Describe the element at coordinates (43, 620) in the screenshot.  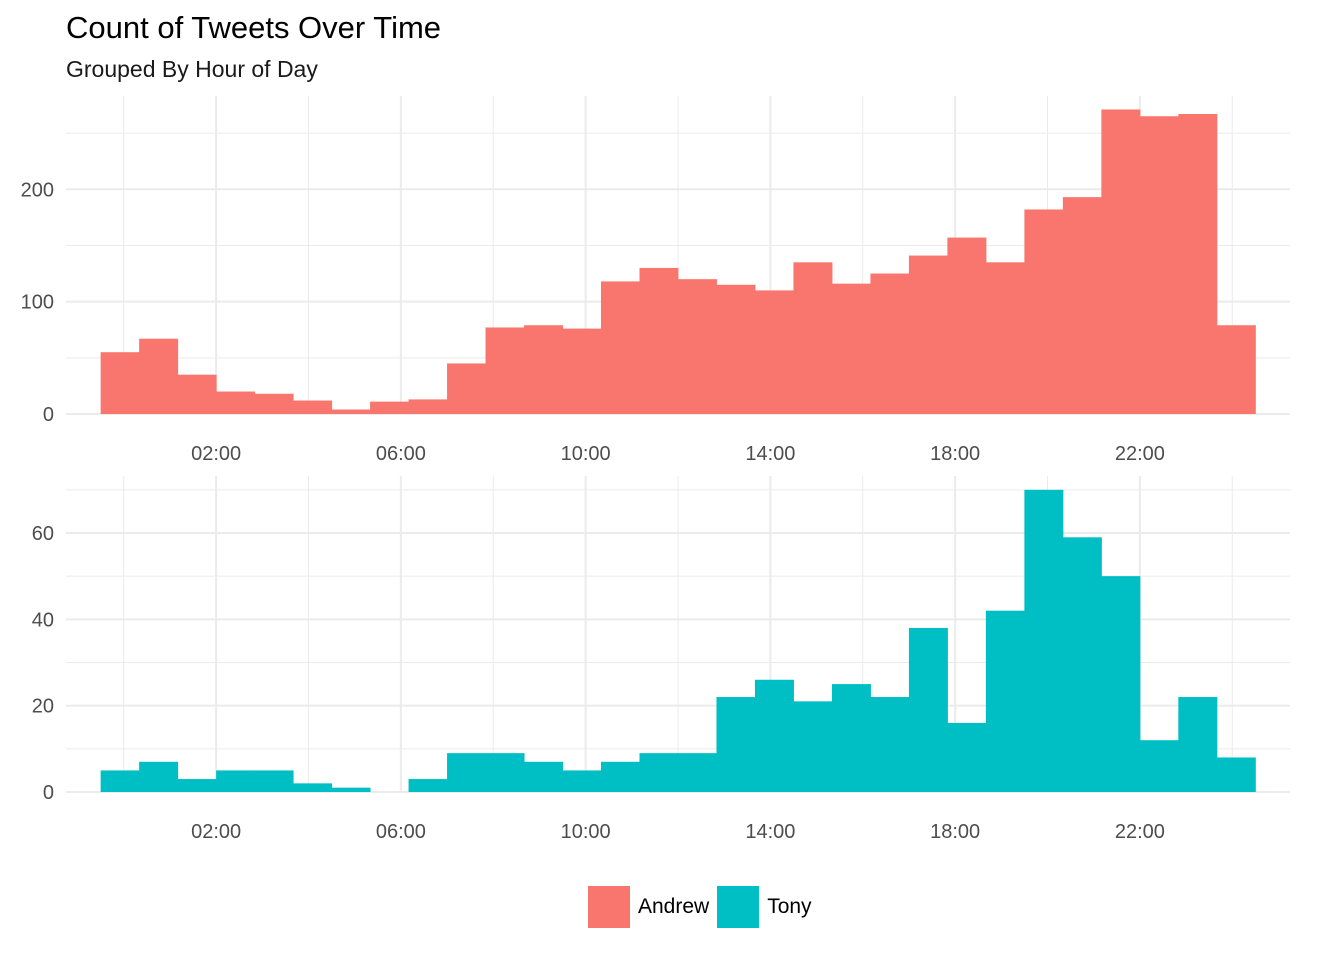
I see `y-tick-label: 40` at that location.